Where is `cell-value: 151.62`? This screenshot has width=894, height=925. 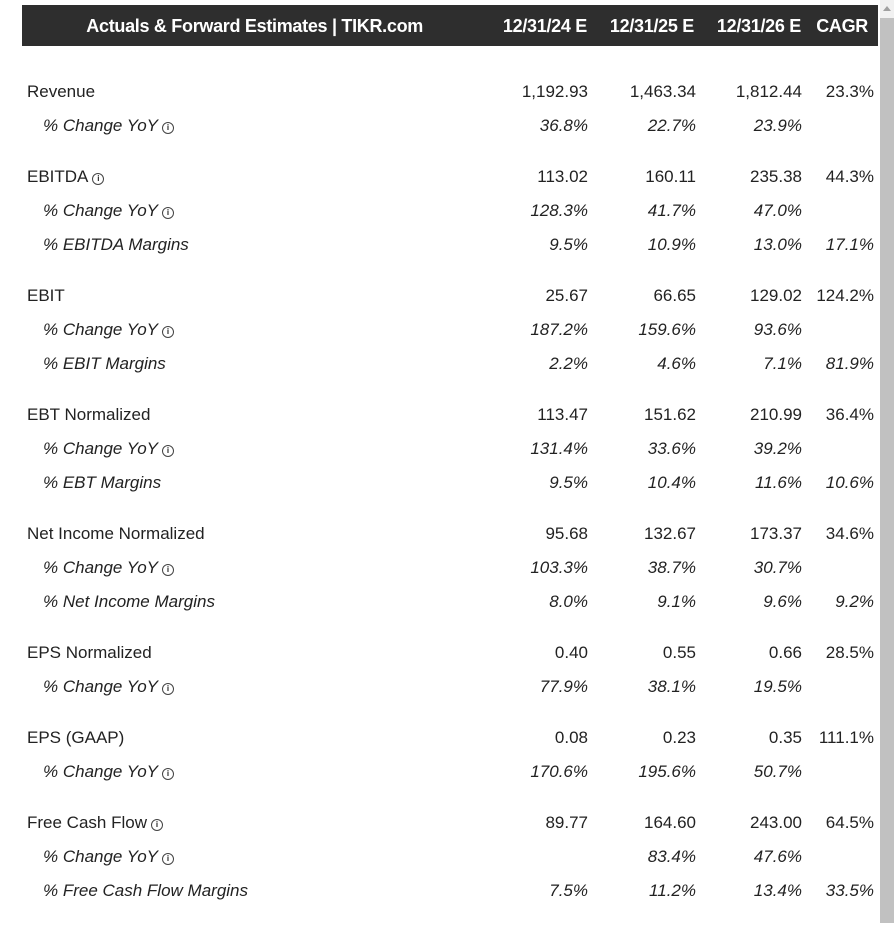
cell-value: 151.62 is located at coordinates (670, 414).